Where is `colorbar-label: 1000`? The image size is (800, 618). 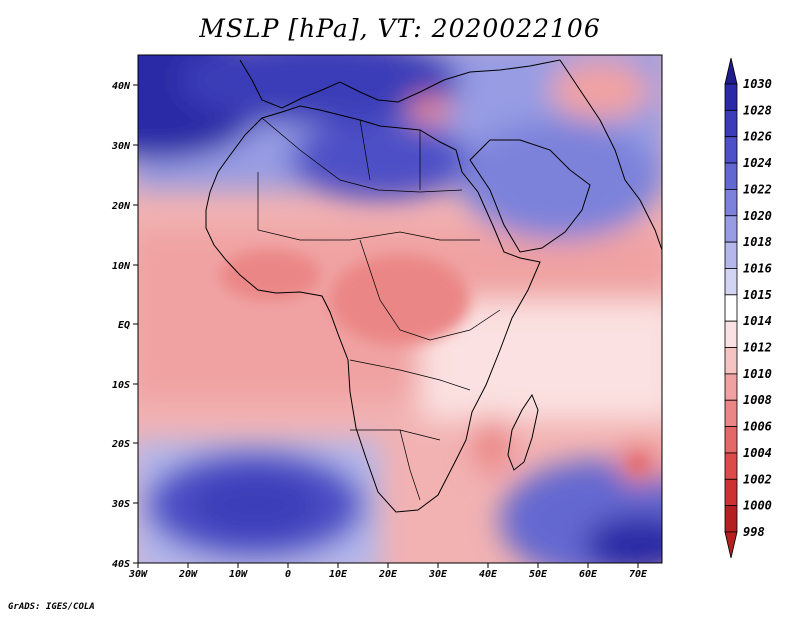 colorbar-label: 1000 is located at coordinates (757, 506).